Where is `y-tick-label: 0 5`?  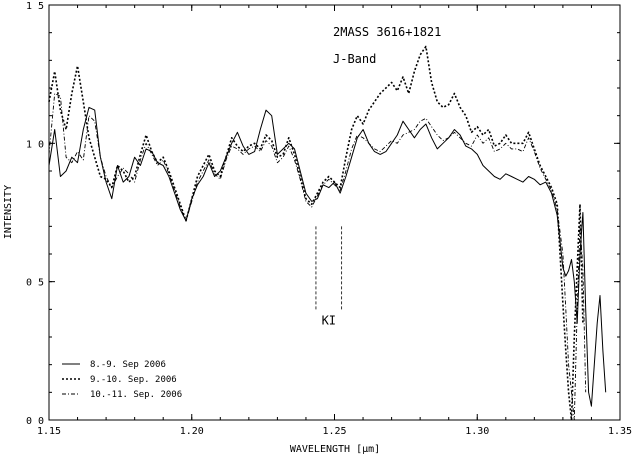
y-tick-label: 0 5 is located at coordinates (35, 283).